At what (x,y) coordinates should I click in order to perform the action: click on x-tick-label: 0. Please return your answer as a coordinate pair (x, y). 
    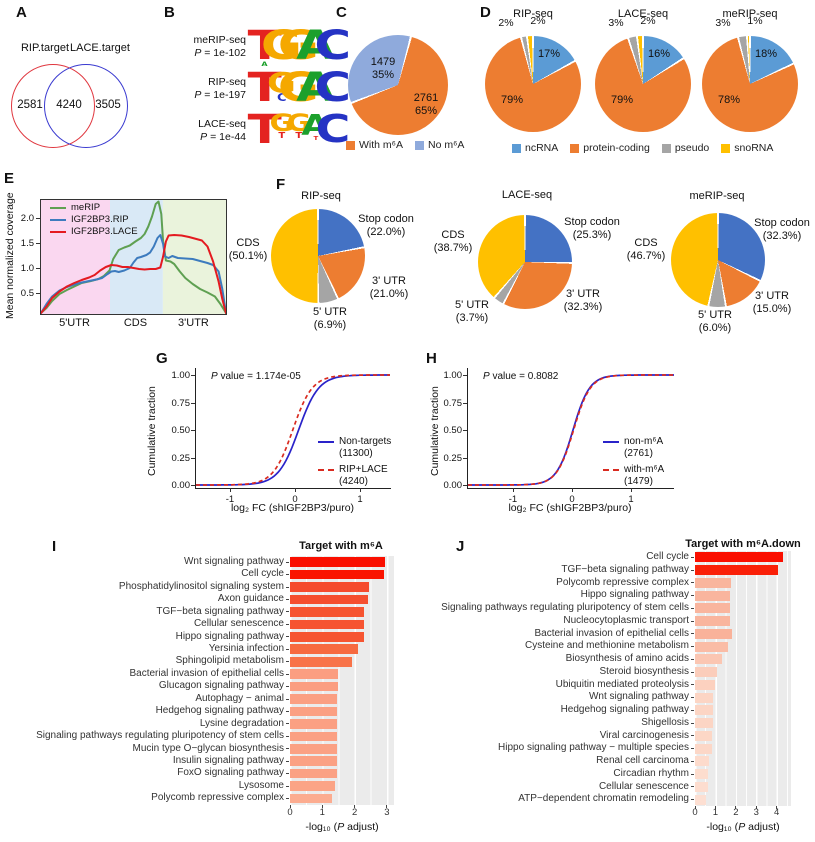
    Looking at the image, I should click on (290, 812).